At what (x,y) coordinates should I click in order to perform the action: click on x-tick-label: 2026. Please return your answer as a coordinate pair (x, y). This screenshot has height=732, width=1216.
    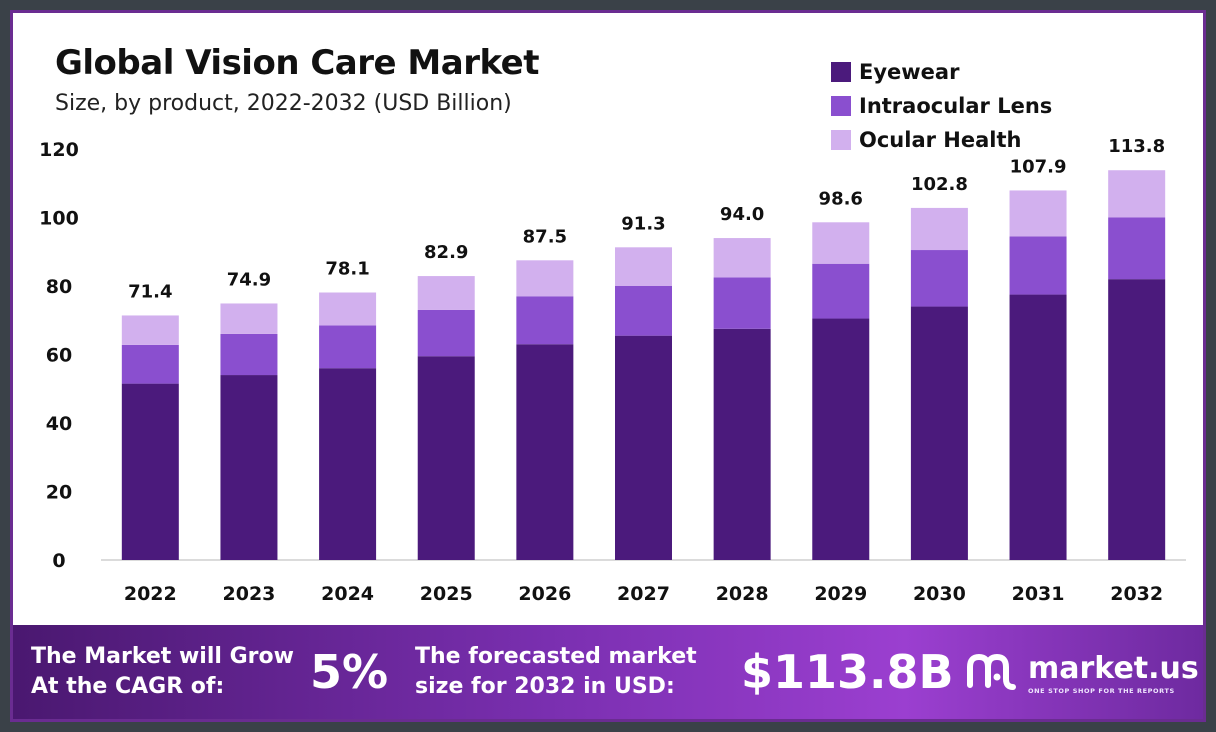
    Looking at the image, I should click on (544, 594).